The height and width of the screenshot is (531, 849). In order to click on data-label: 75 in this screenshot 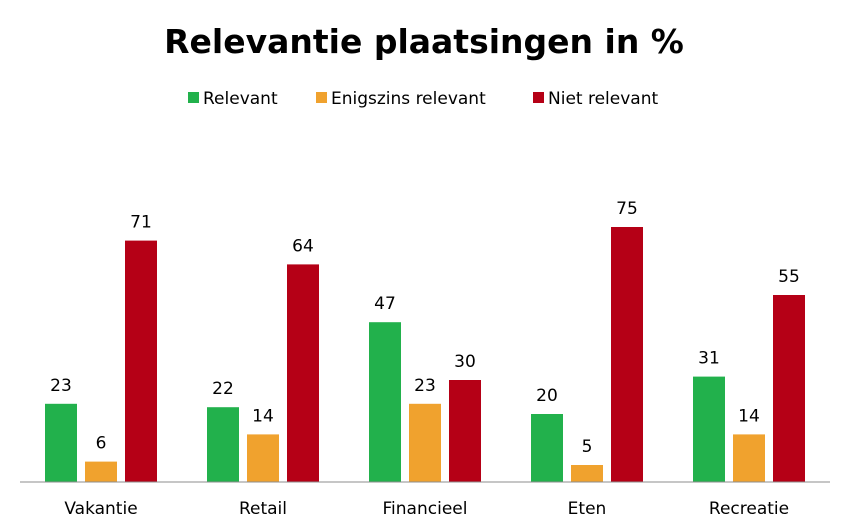, I will do `click(627, 209)`.